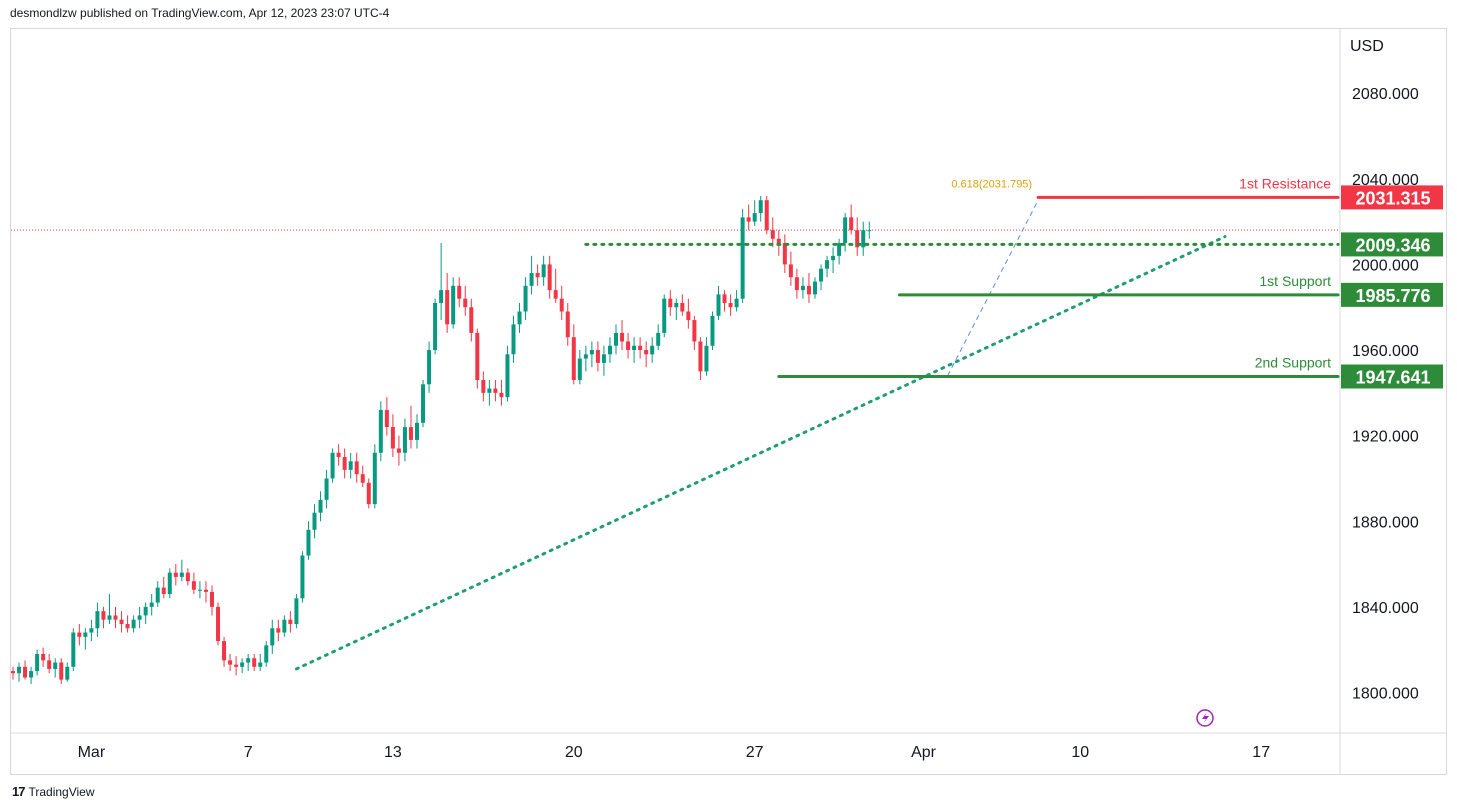 This screenshot has width=1457, height=810. I want to click on tradingview-footer: 17 TradingView, so click(53, 791).